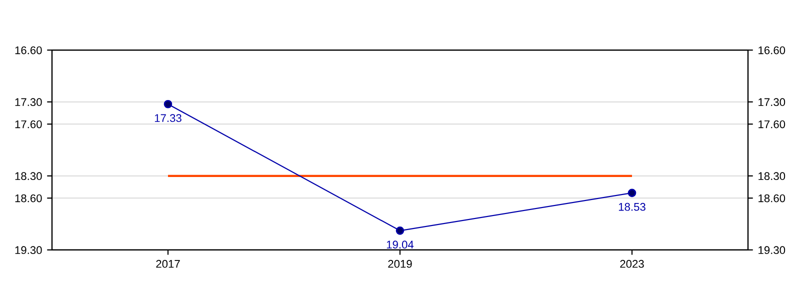 The width and height of the screenshot is (800, 300). Describe the element at coordinates (772, 124) in the screenshot. I see `y2-tick-label: 17.60` at that location.